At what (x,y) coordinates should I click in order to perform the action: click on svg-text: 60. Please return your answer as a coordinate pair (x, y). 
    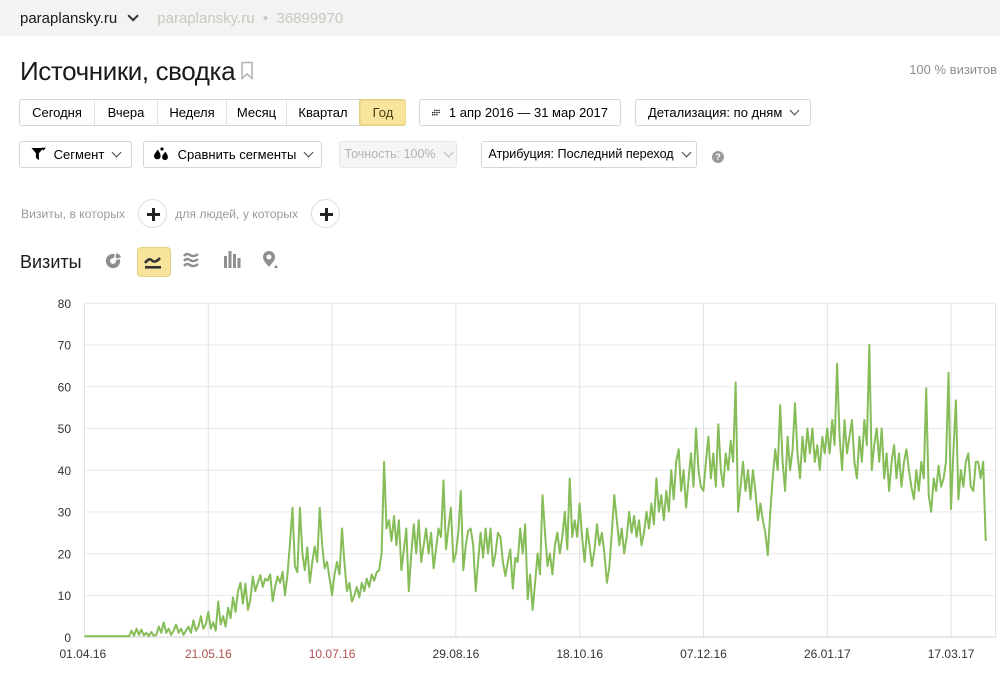
    Looking at the image, I should click on (65, 388).